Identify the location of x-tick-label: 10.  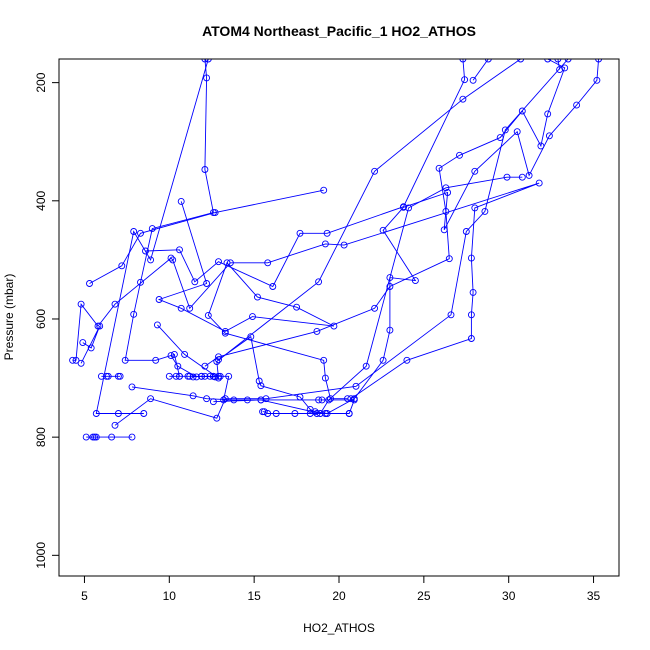
(170, 596).